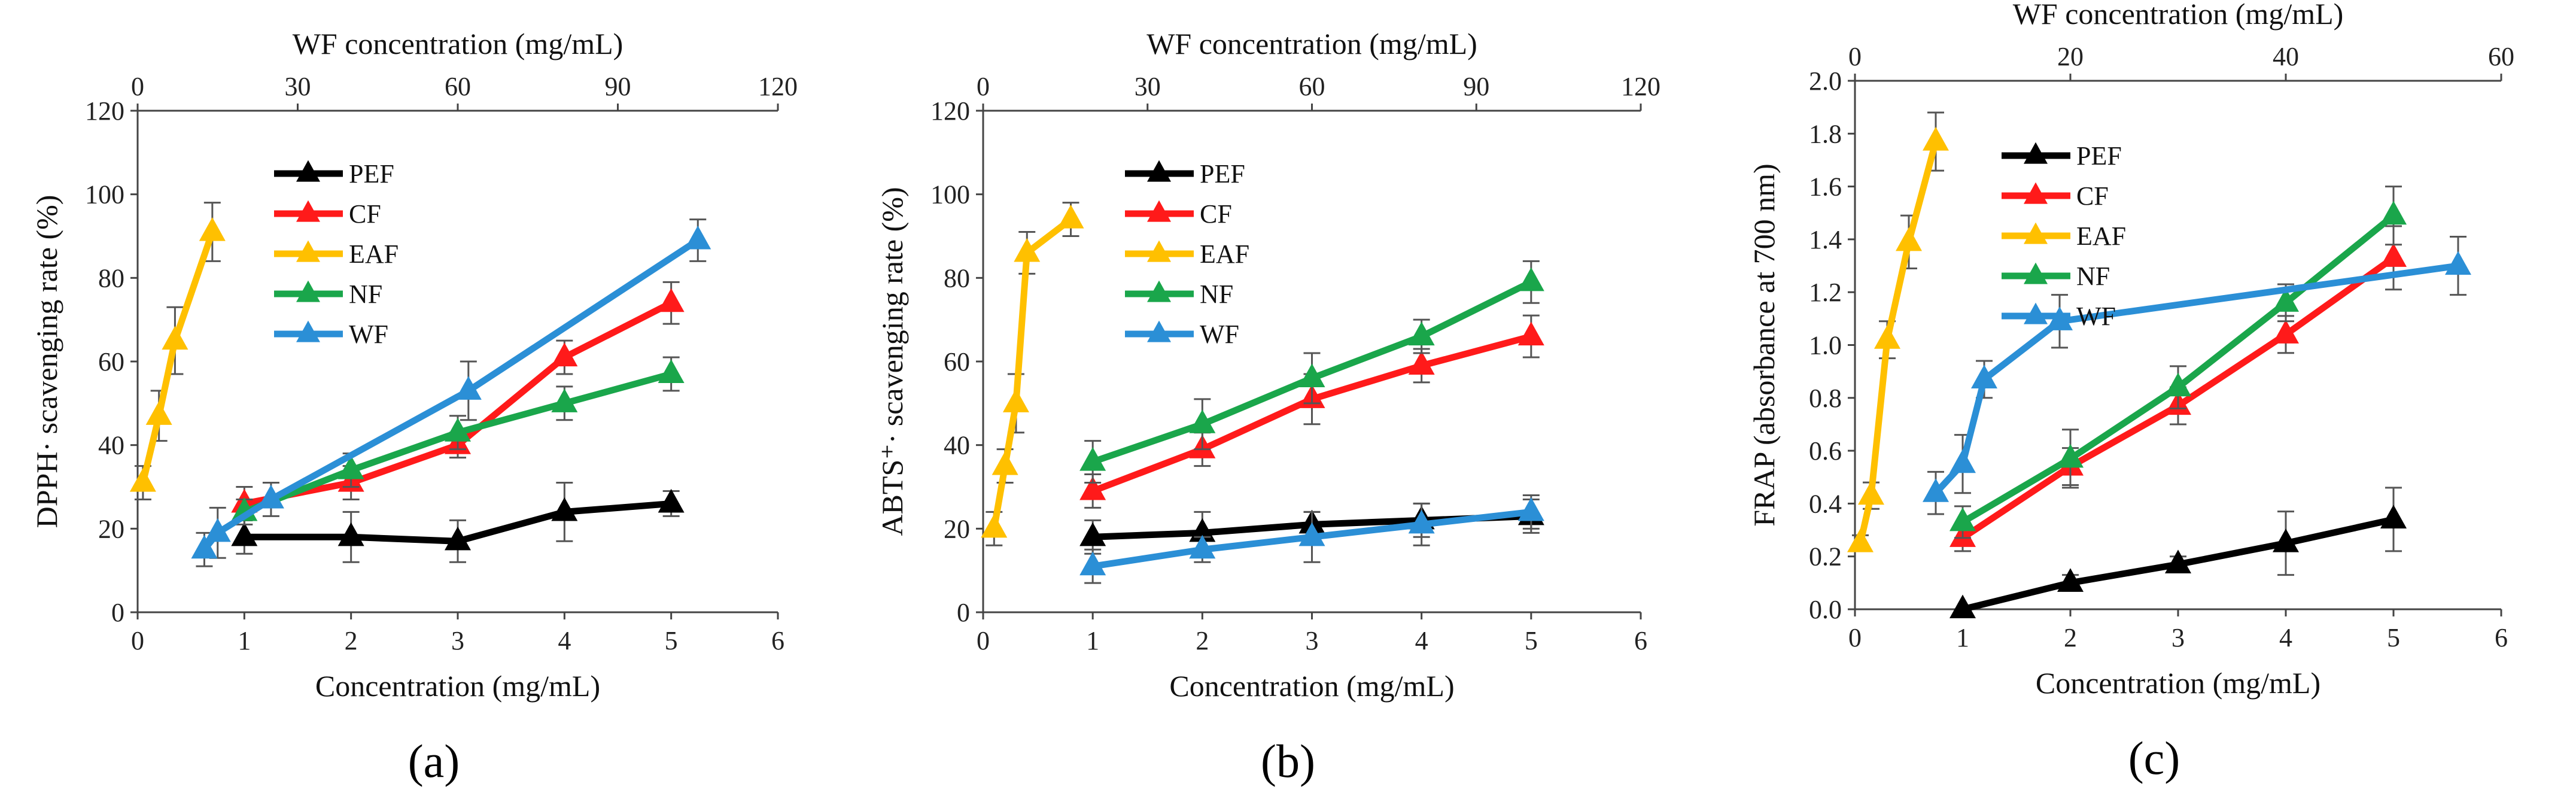 This screenshot has width=2576, height=796. What do you see at coordinates (1826, 187) in the screenshot?
I see `y-tick-label: 1.6` at bounding box center [1826, 187].